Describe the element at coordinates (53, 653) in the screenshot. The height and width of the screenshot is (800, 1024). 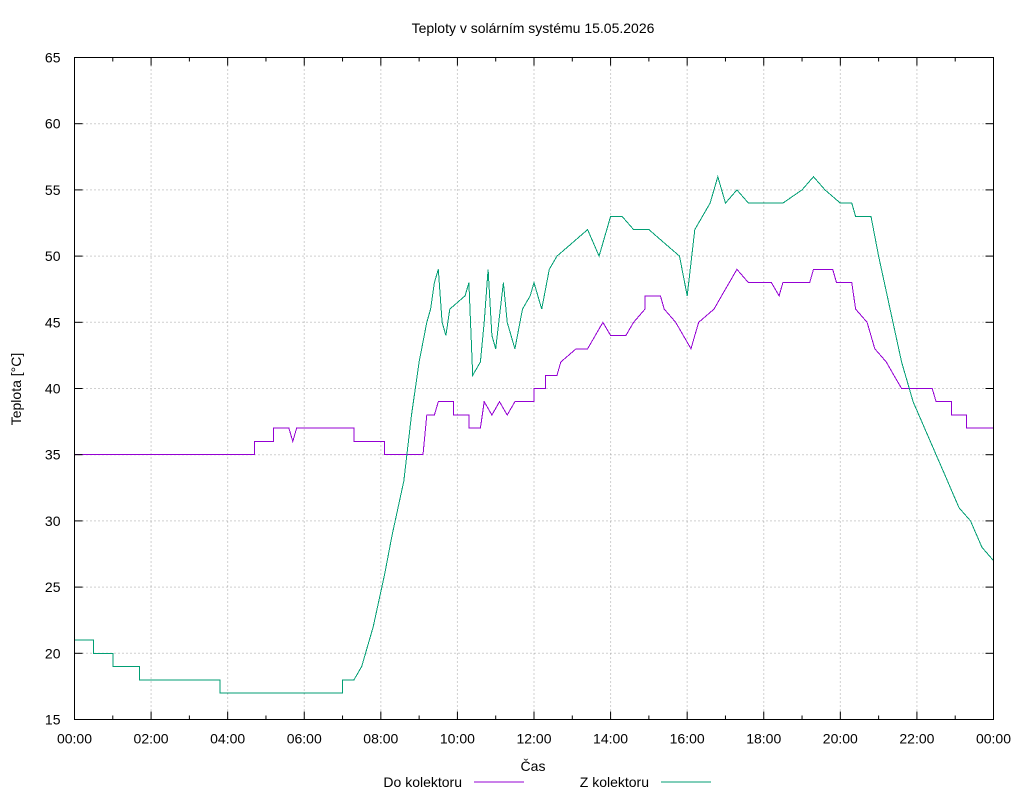
I see `y-tick-label: 20` at that location.